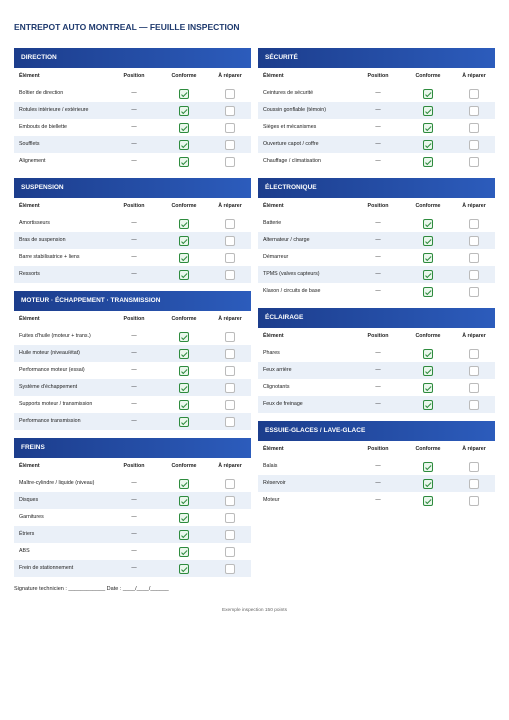  What do you see at coordinates (29, 144) in the screenshot?
I see `item-label: Soufflets` at bounding box center [29, 144].